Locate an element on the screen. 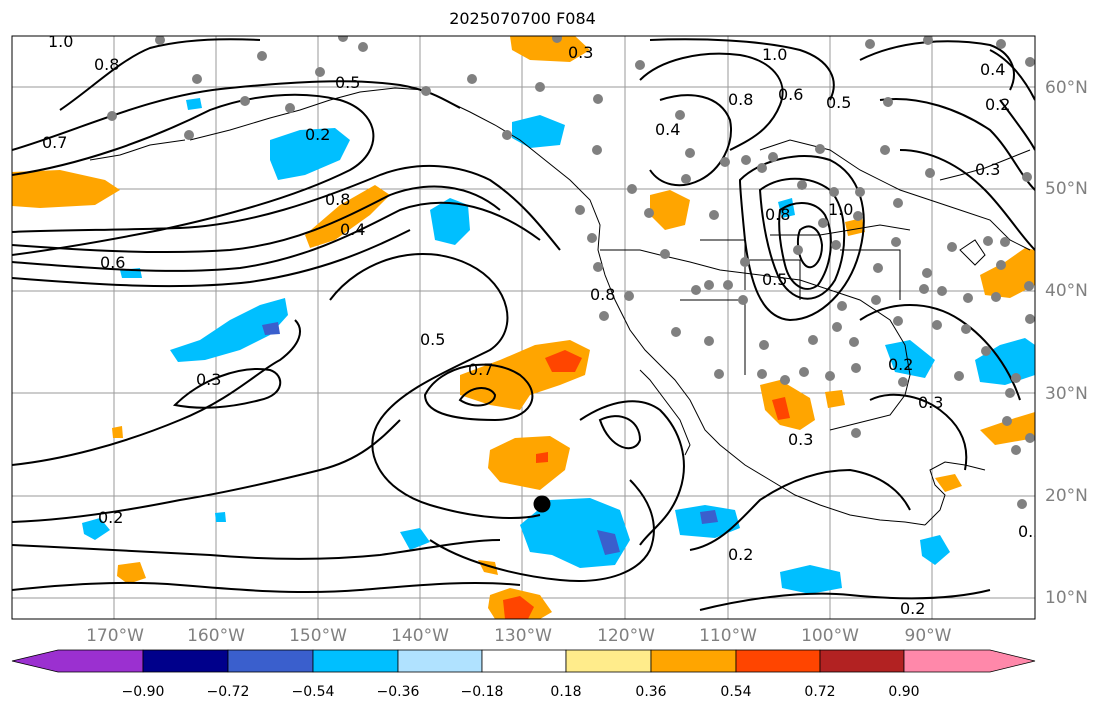 This screenshot has width=1105, height=712. latitude-label: 40°N is located at coordinates (1066, 291).